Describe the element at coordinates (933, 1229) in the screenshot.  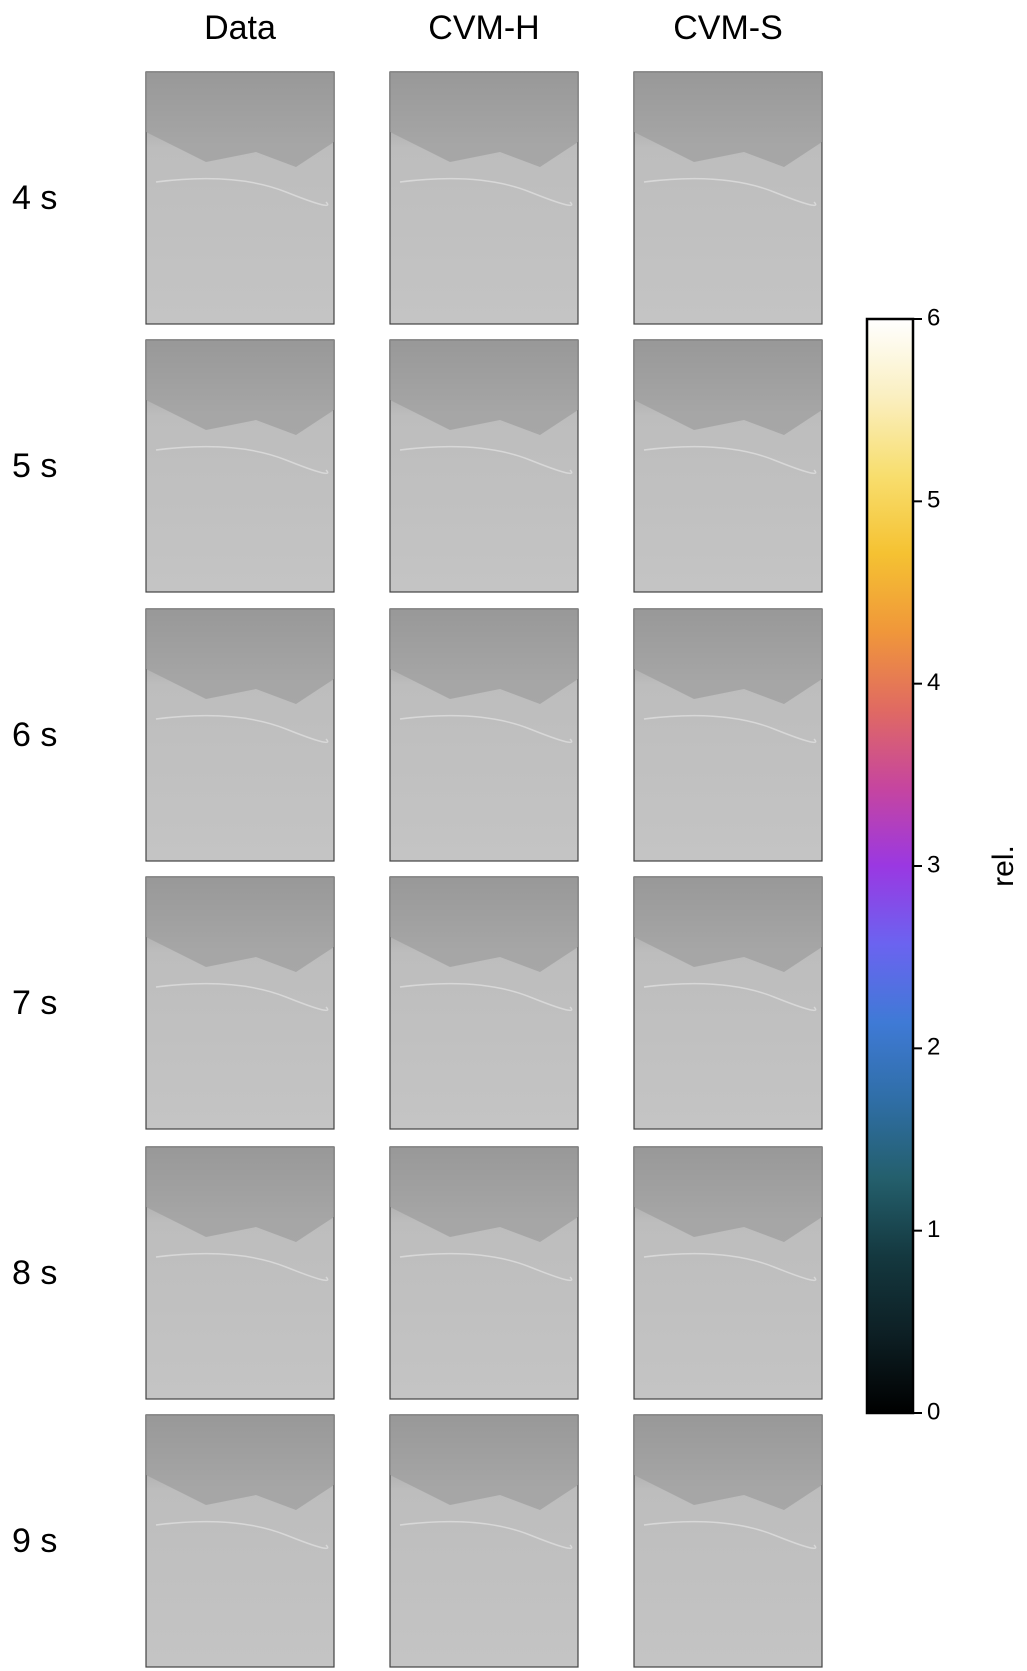
I see `colorbar-tick-label: 1` at that location.